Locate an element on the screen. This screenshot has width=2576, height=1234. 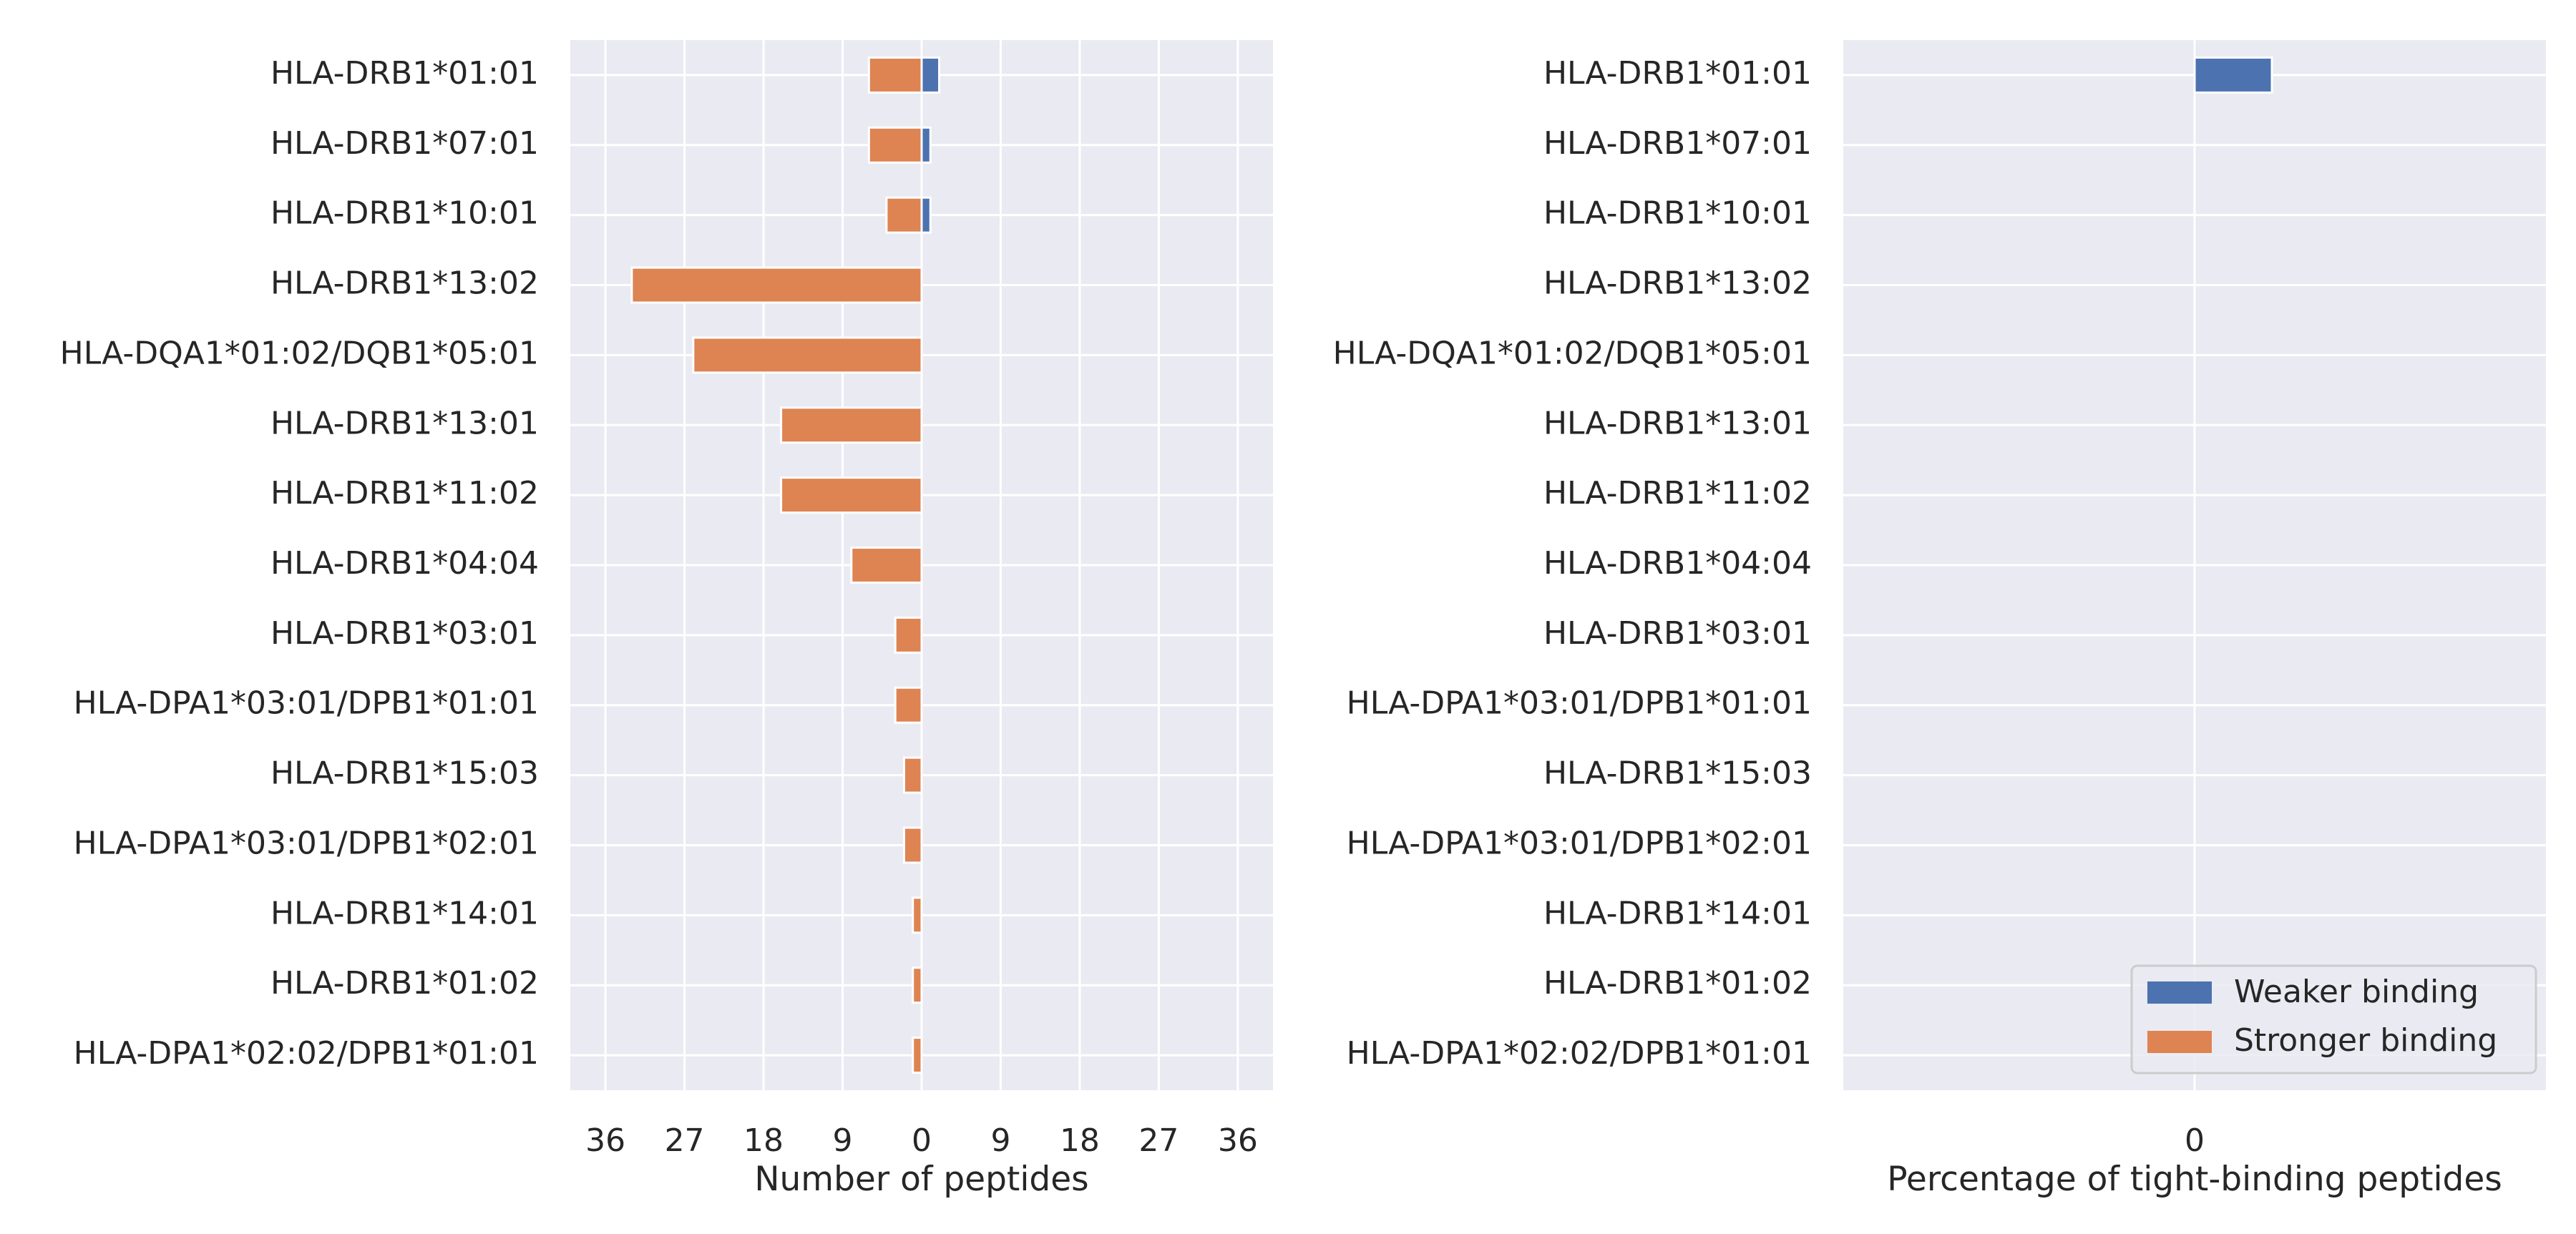
legend-label-weaker: Weaker binding is located at coordinates (2356, 992).